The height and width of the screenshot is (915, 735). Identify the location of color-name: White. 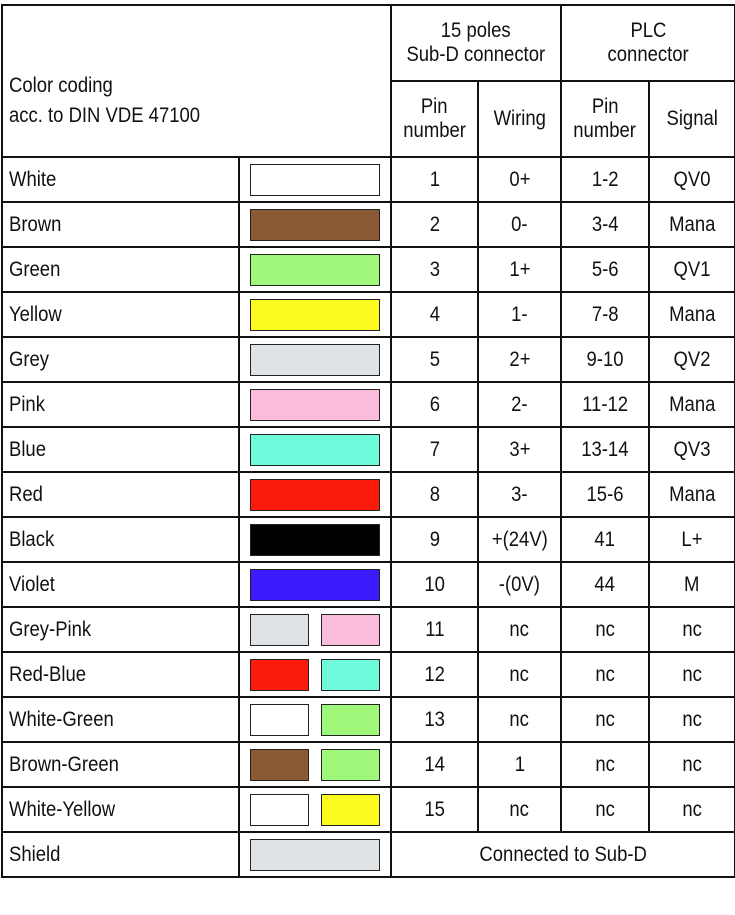
(120, 179).